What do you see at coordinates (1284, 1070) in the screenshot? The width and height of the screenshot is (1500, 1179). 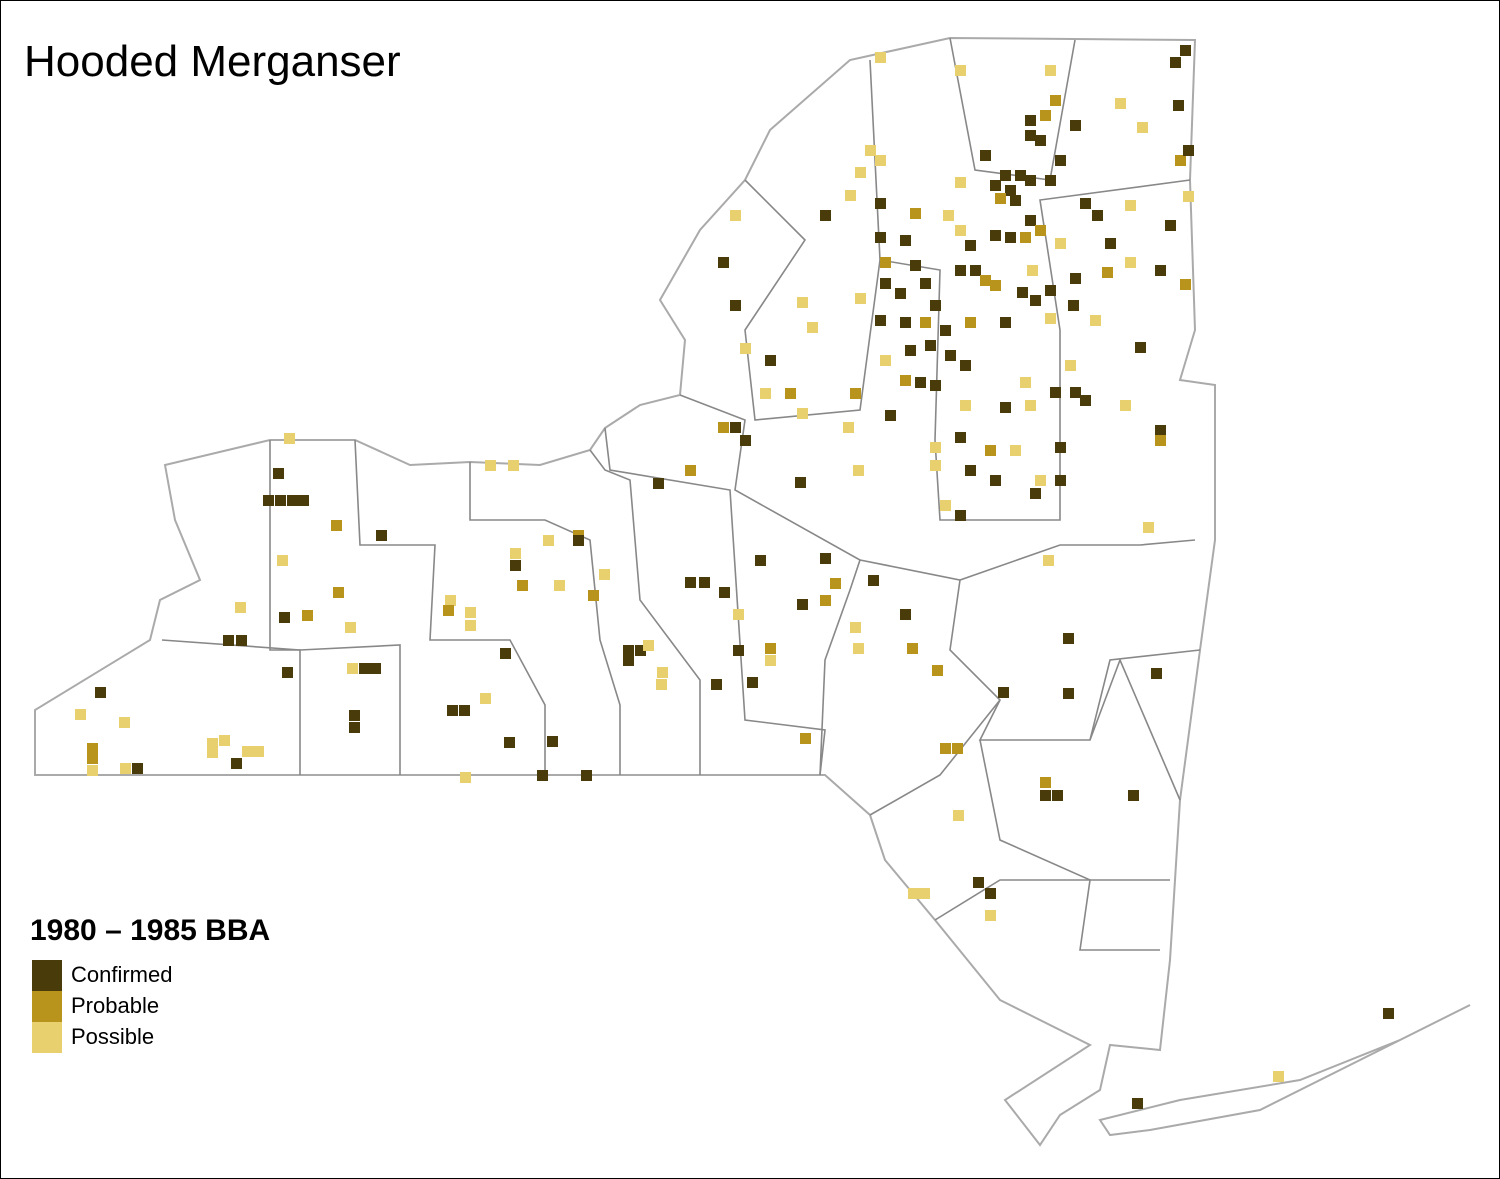 I see `long-island` at bounding box center [1284, 1070].